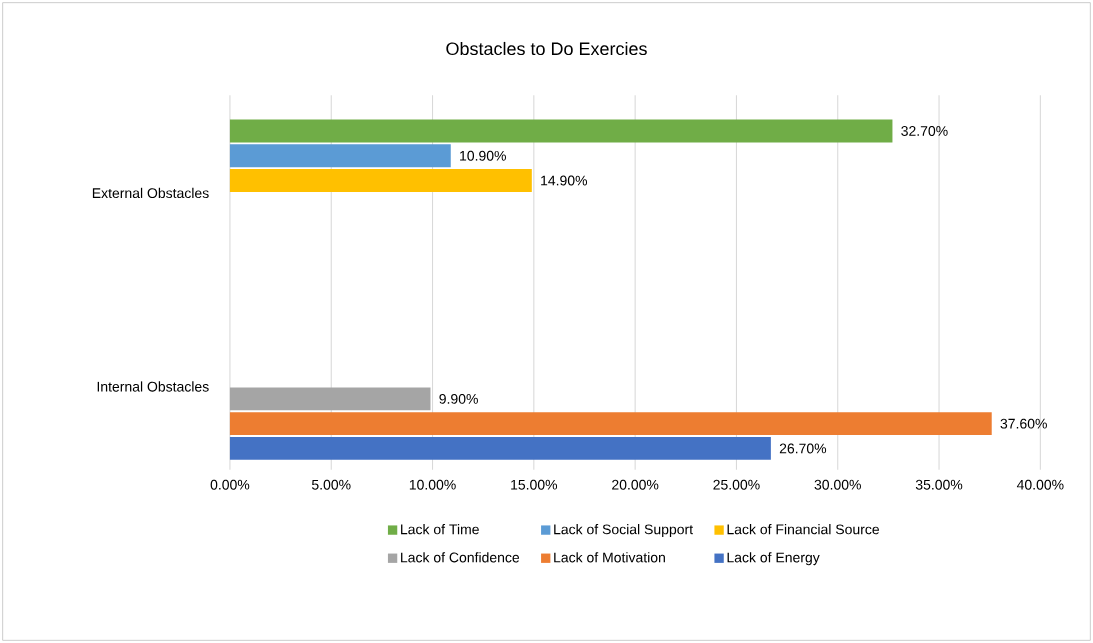 The height and width of the screenshot is (643, 1093). I want to click on x-tick-label: 0.00%, so click(230, 484).